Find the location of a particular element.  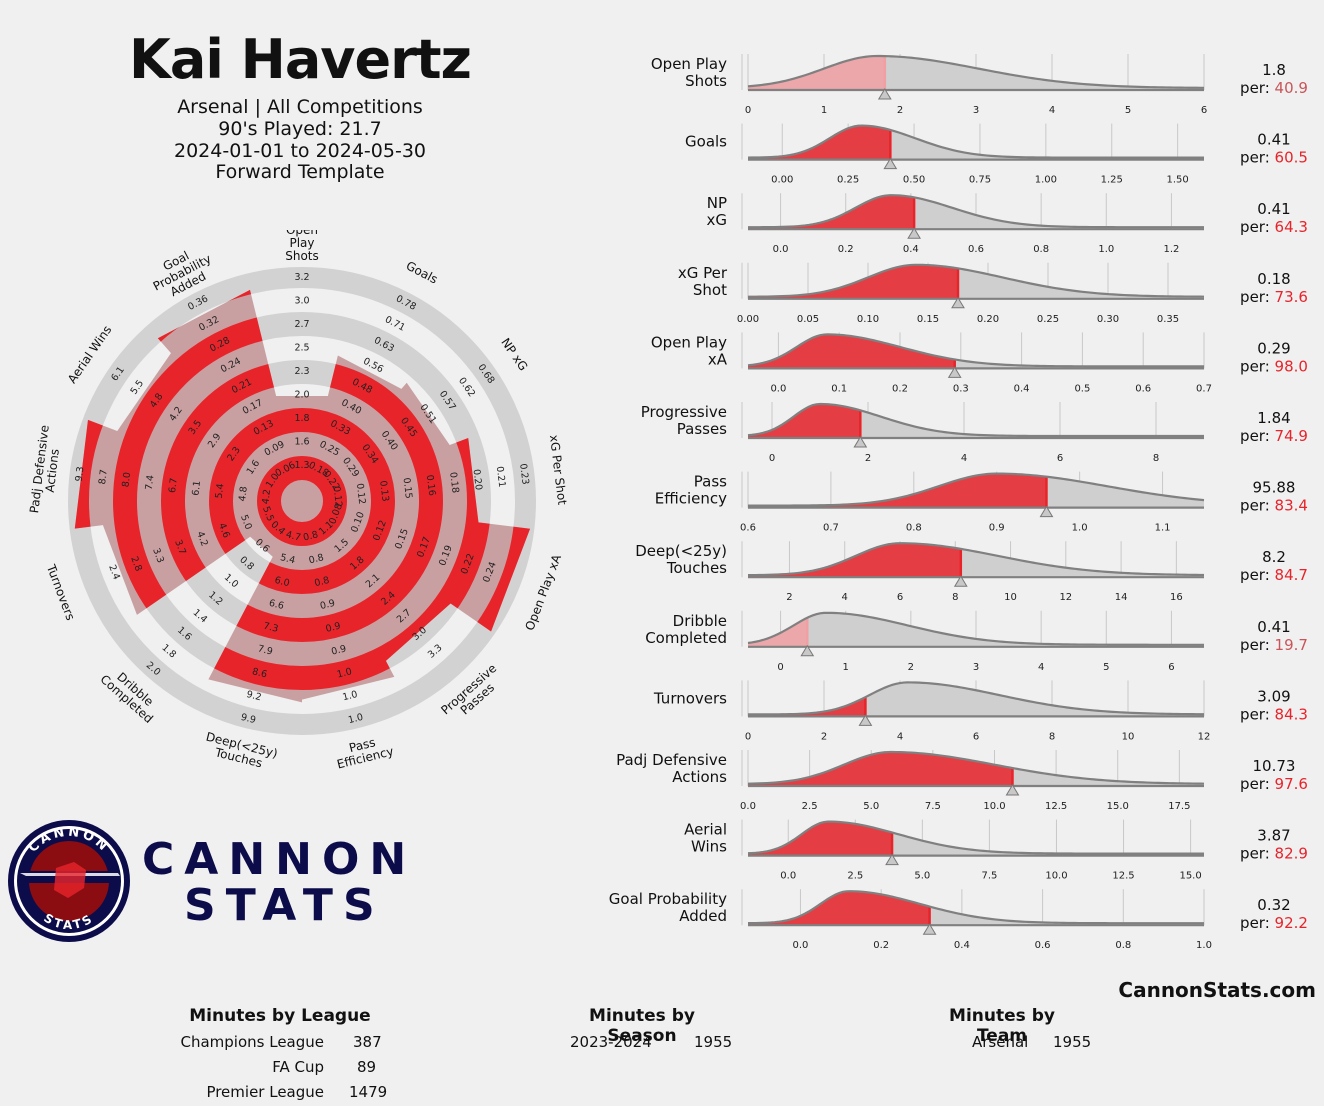

metric-label: Wins is located at coordinates (709, 847).